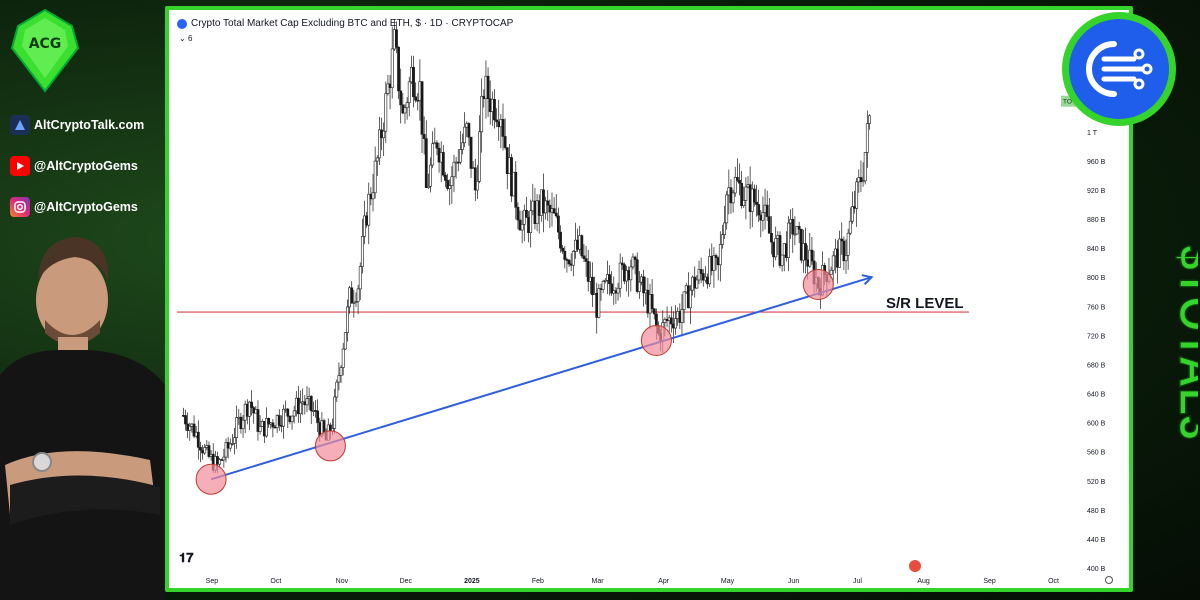  Describe the element at coordinates (1182, 343) in the screenshot. I see `ticker-vertical-label: $TOTAL3` at that location.